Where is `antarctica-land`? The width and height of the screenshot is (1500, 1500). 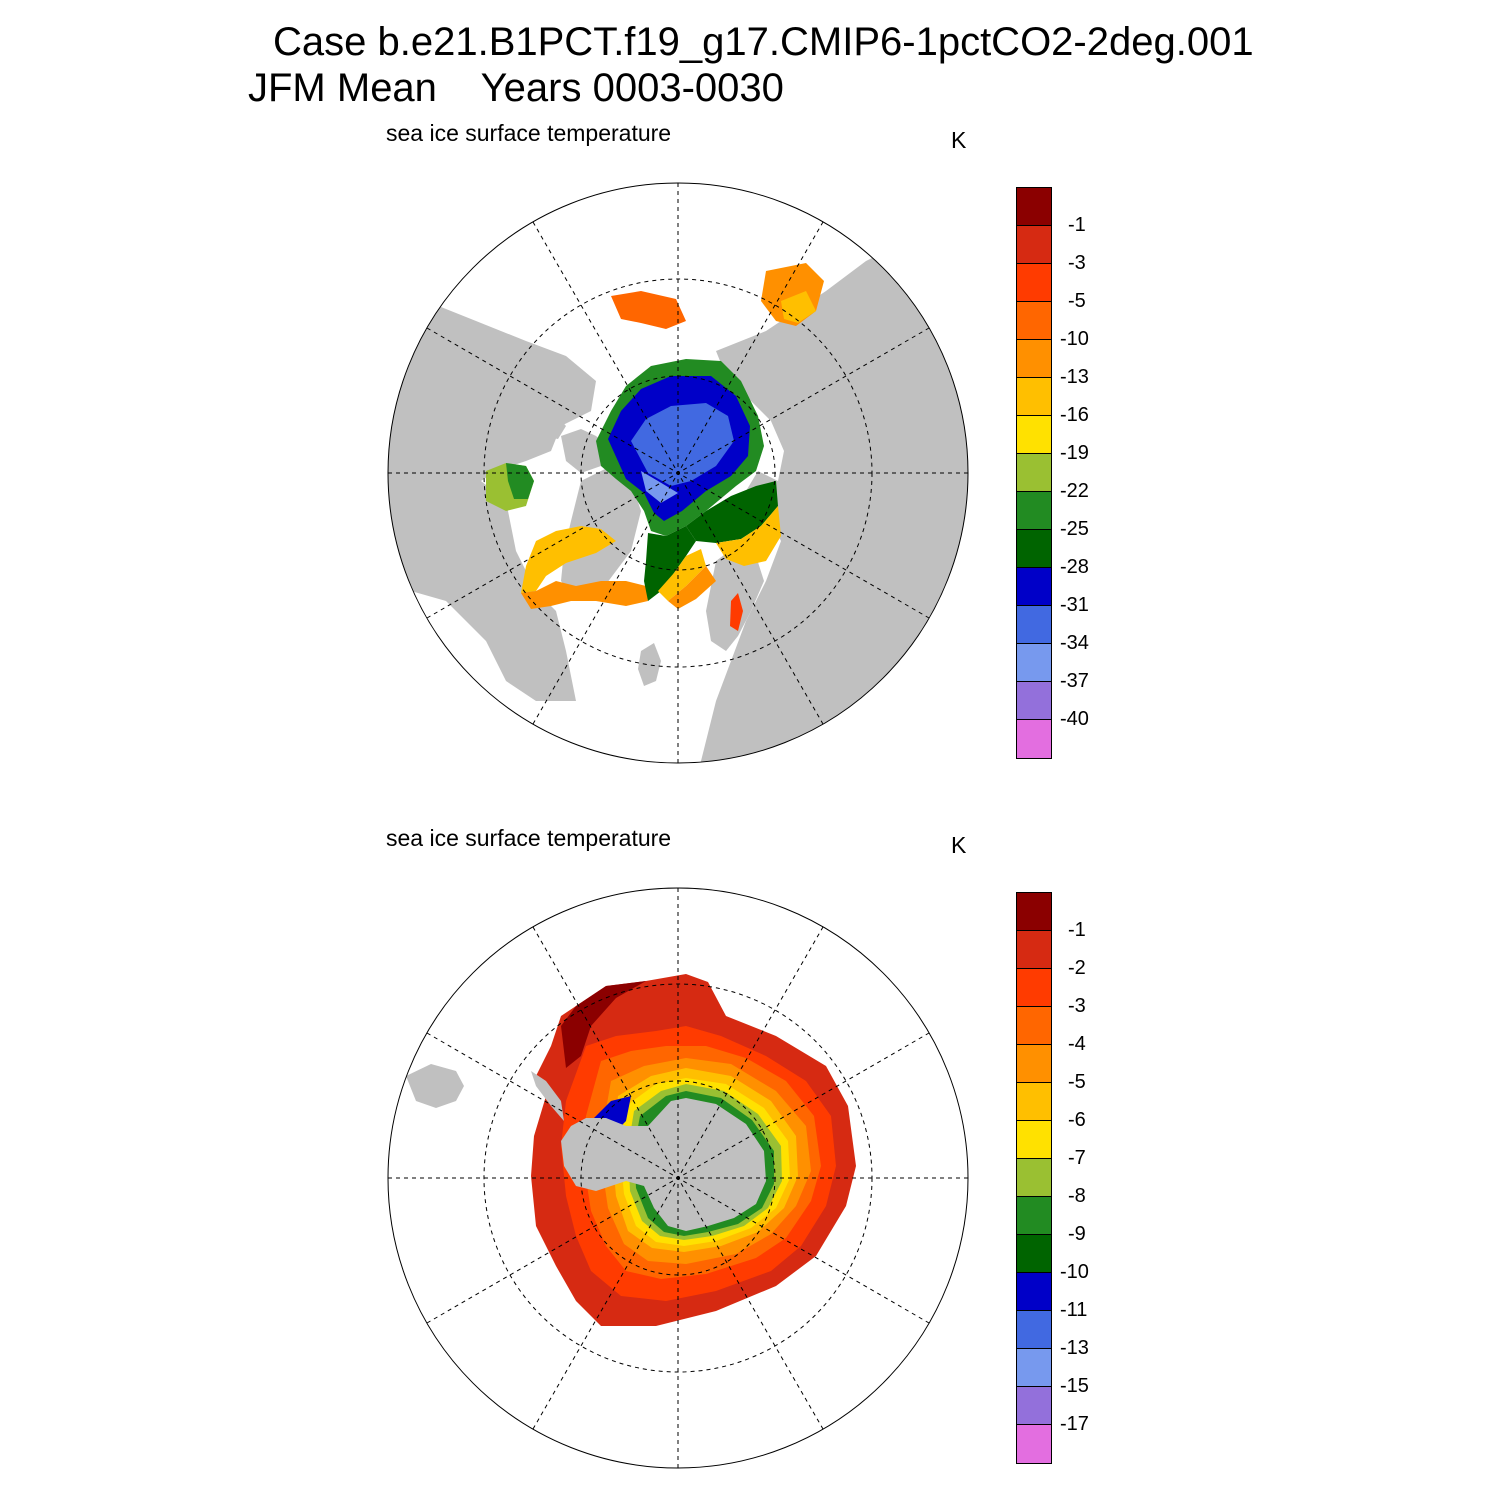 antarctica-land is located at coordinates (648, 1151).